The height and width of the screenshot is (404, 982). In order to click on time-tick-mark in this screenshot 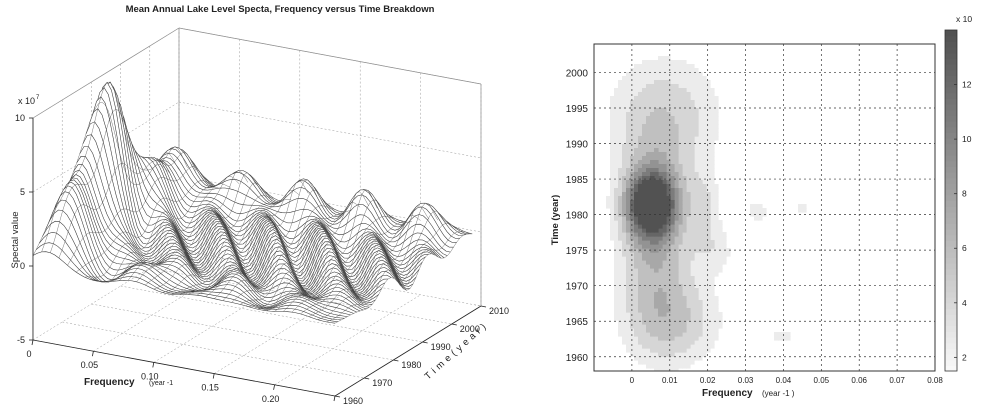, I will do `click(483, 306)`.